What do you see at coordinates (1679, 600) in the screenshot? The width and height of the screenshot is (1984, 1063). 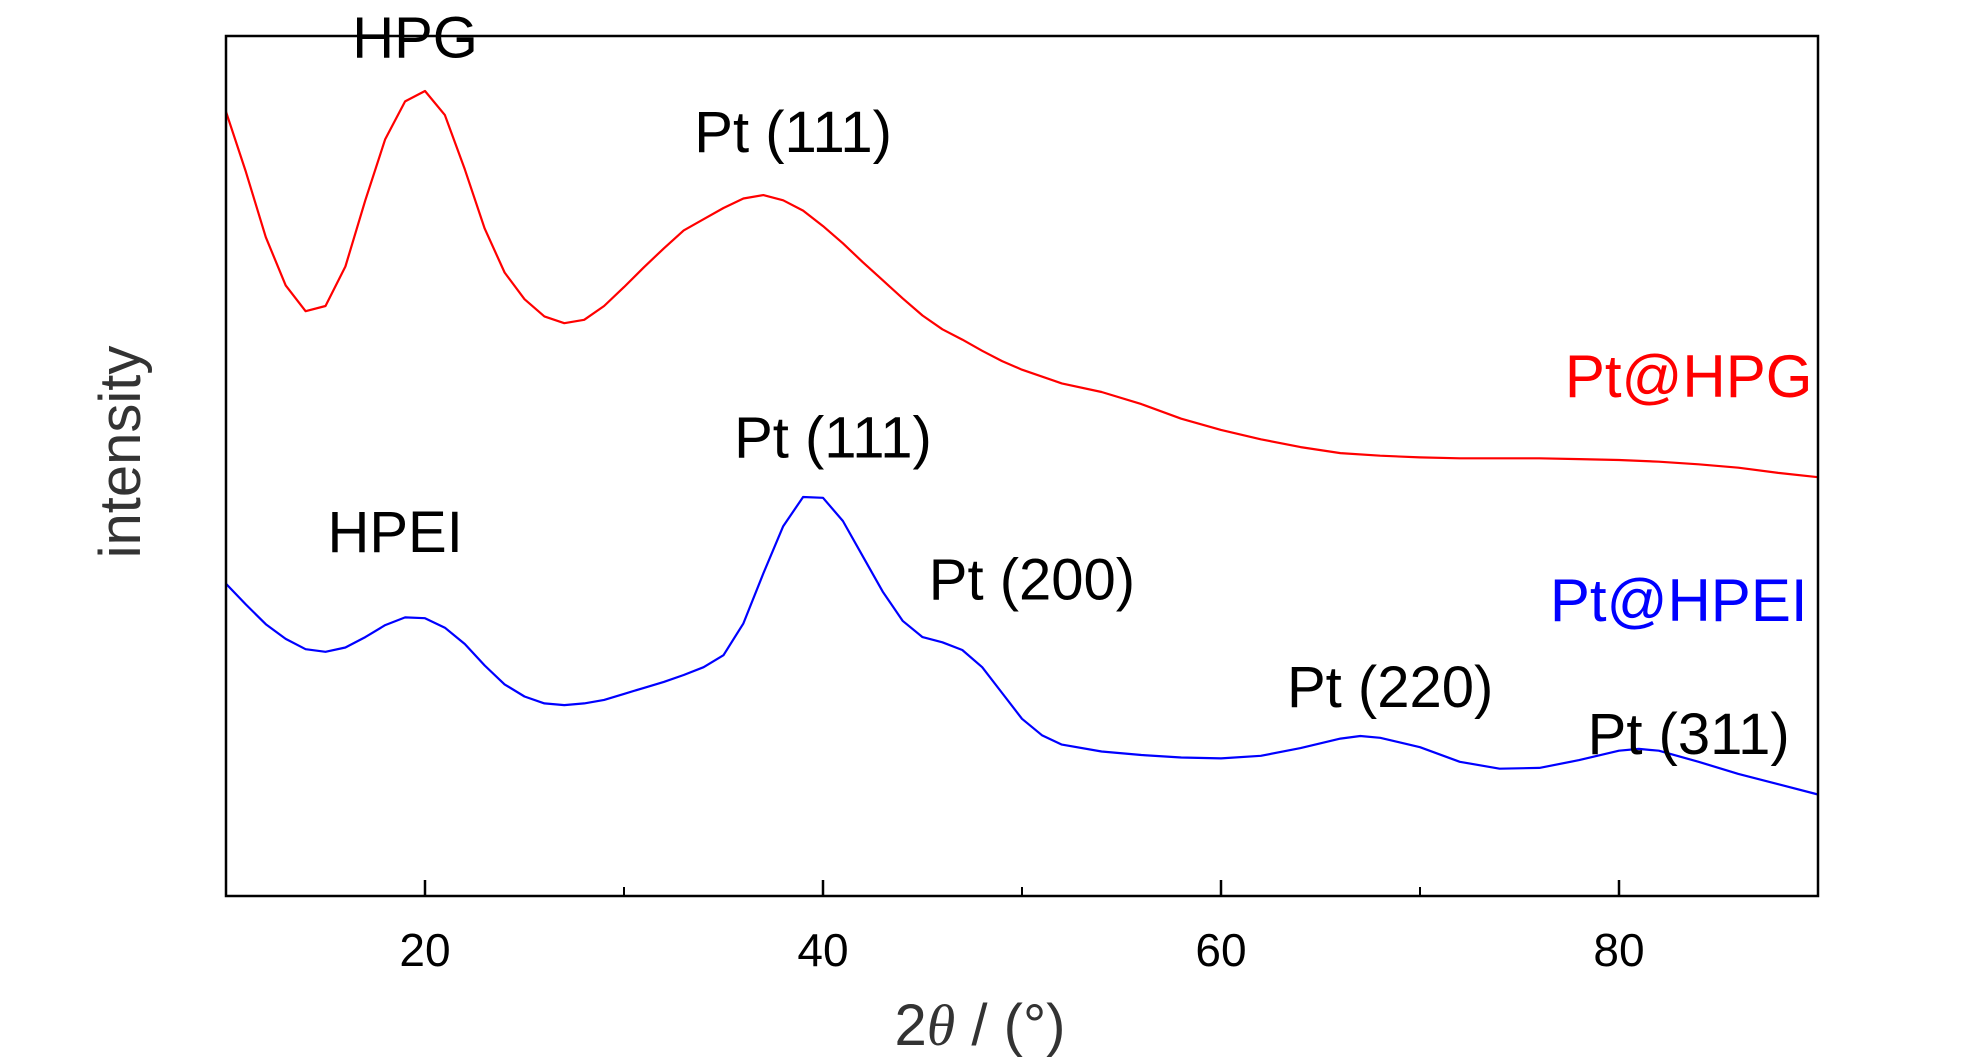 I see `series-label-pt-hpei: Pt@HPEI` at bounding box center [1679, 600].